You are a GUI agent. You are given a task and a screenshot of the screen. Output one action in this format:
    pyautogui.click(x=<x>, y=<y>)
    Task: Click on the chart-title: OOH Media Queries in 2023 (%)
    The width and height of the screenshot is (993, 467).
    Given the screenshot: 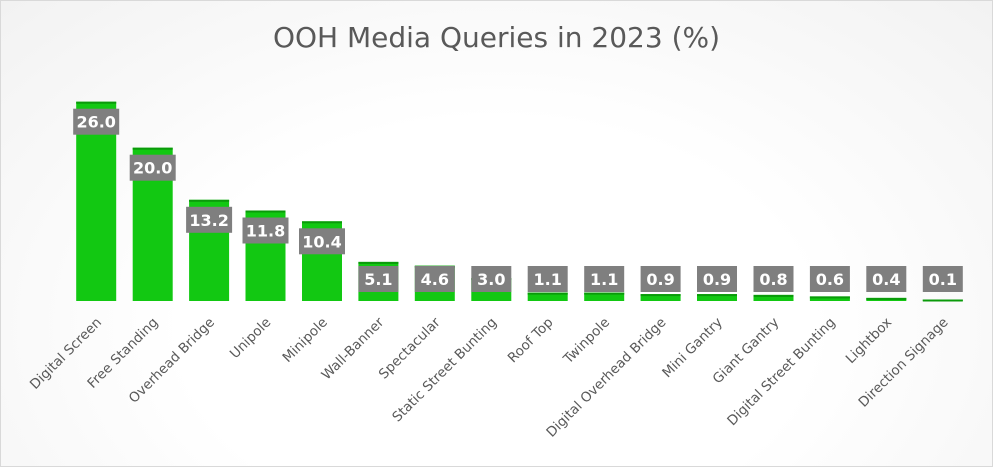 What is the action you would take?
    pyautogui.click(x=496, y=37)
    